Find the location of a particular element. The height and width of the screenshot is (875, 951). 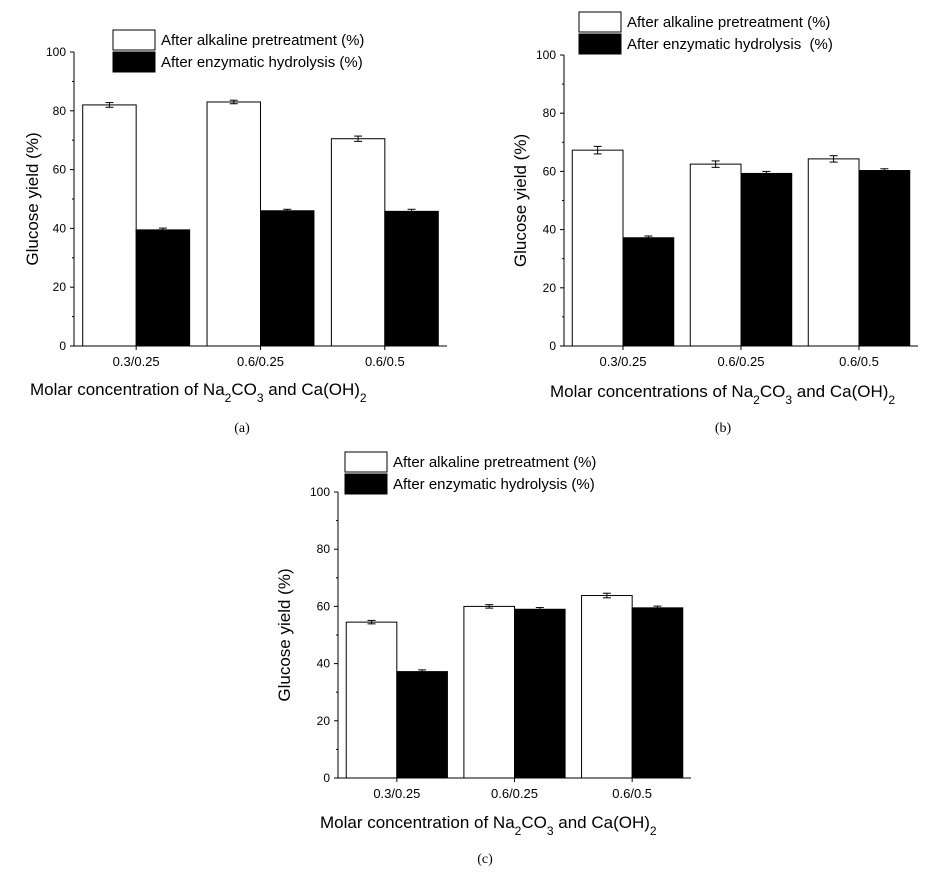

panel-label: (b) is located at coordinates (723, 428).